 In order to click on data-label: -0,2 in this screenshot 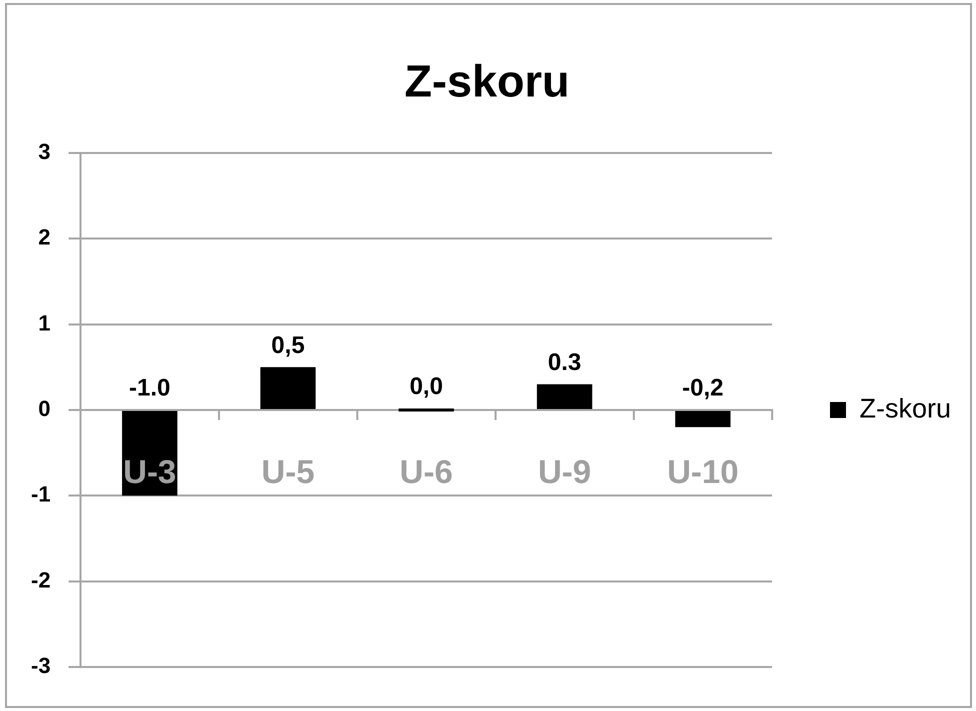, I will do `click(703, 388)`.